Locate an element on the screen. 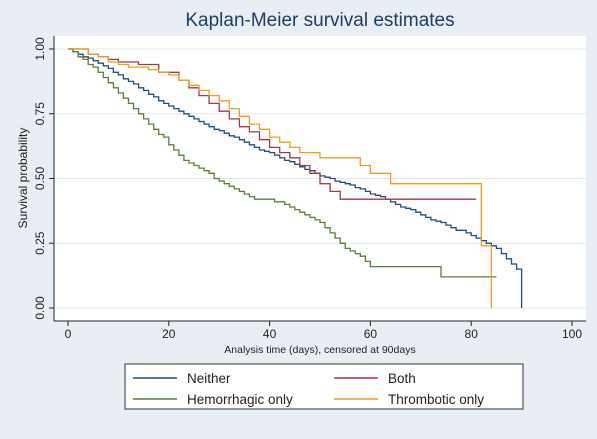 Image resolution: width=597 pixels, height=439 pixels. legend-label-both: Both is located at coordinates (402, 378).